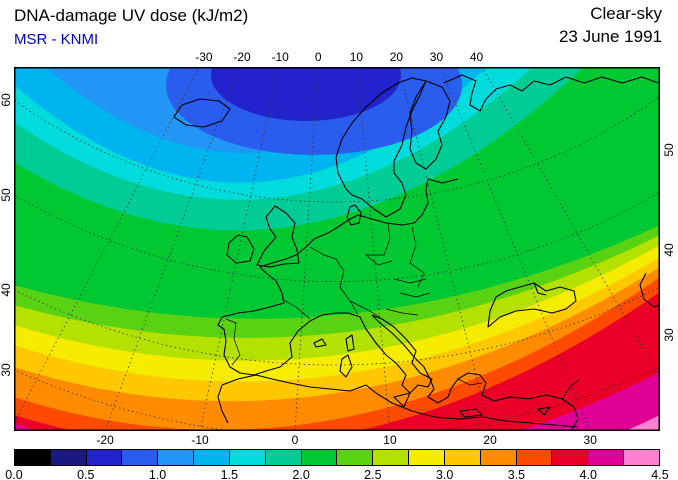  Describe the element at coordinates (337, 440) in the screenshot. I see `longitude-ticks-bottom: -20 -10 0 10 20 30` at that location.